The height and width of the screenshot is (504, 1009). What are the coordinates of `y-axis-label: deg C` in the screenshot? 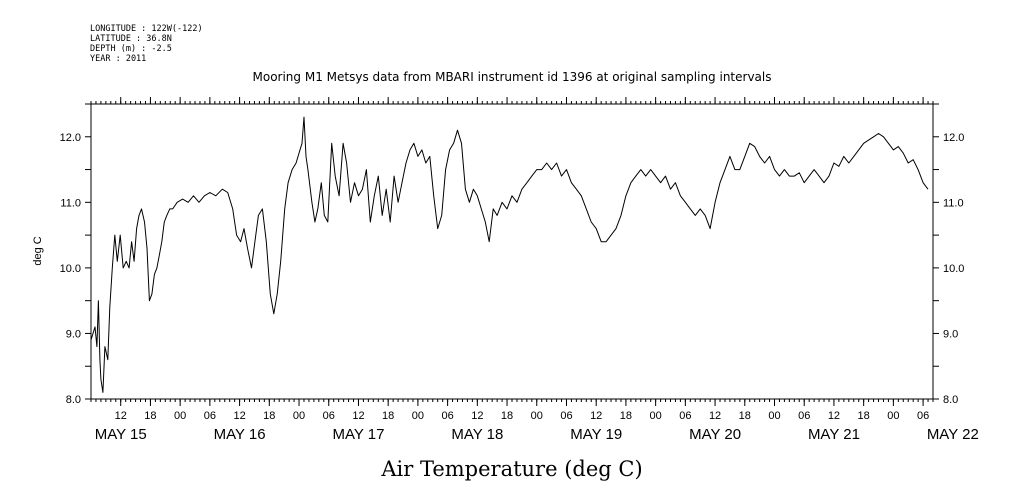 It's located at (38, 250).